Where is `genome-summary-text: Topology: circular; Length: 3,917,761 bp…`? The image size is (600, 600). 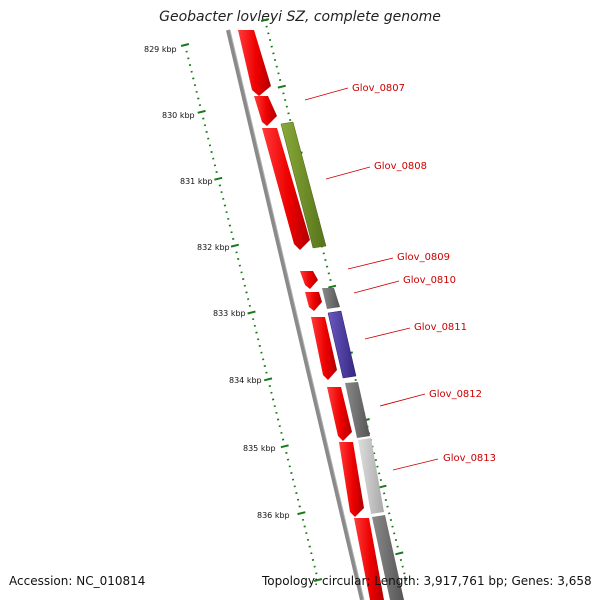
genome-summary-text: Topology: circular; Length: 3,917,761 bp… is located at coordinates (427, 581).